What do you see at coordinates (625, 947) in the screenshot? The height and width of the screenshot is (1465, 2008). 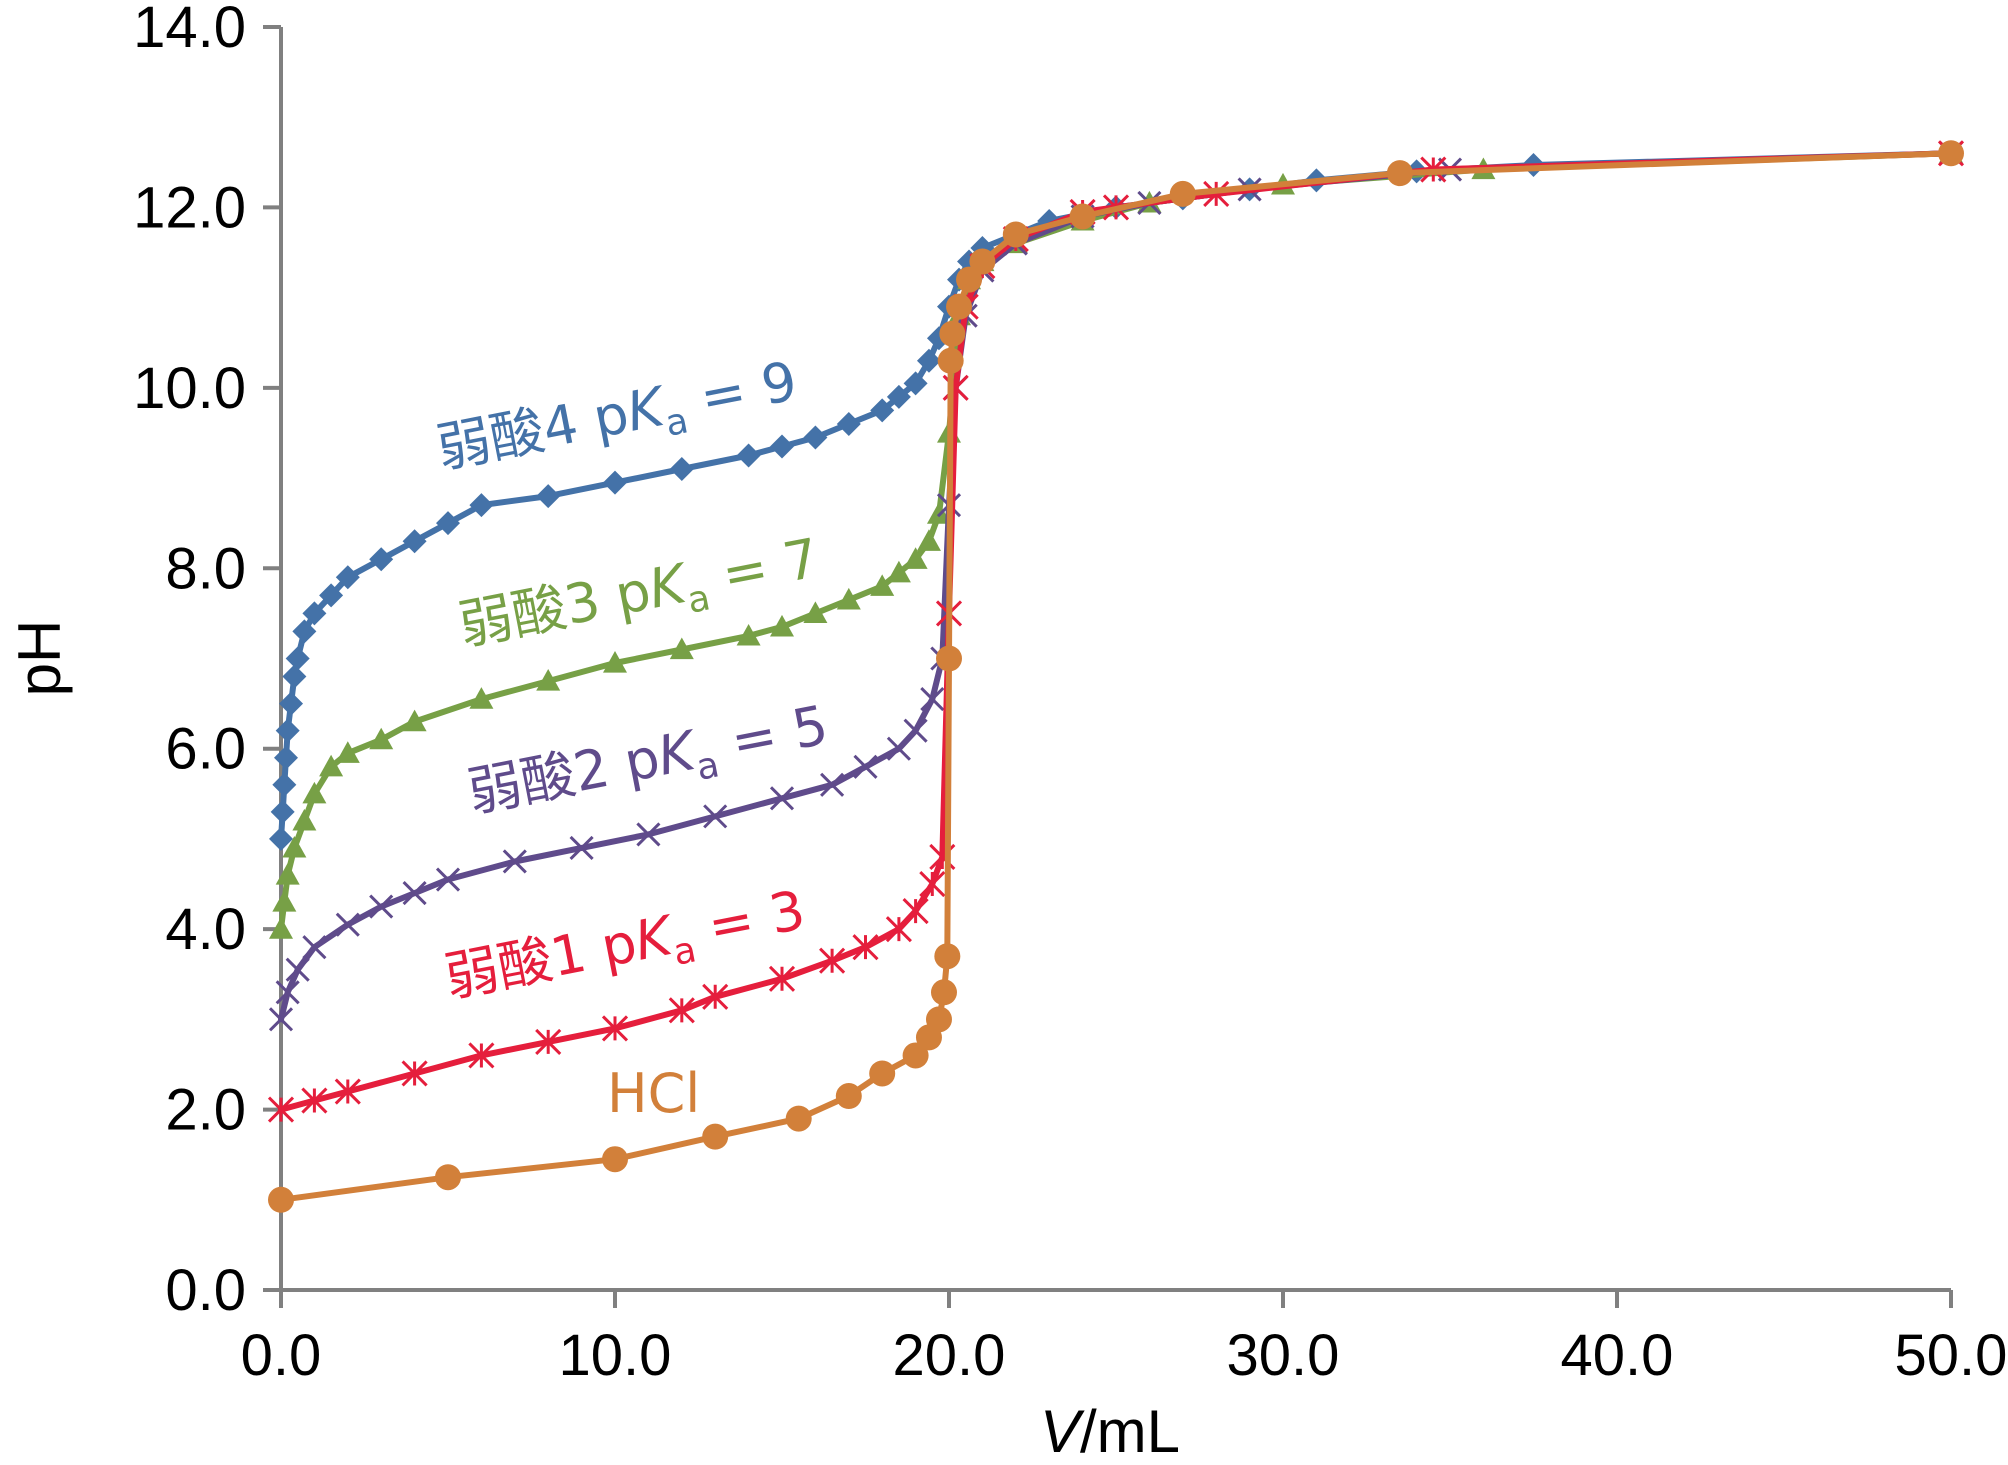 I see `series-label-weak-acid-1: 弱酸1 pKa = 3` at bounding box center [625, 947].